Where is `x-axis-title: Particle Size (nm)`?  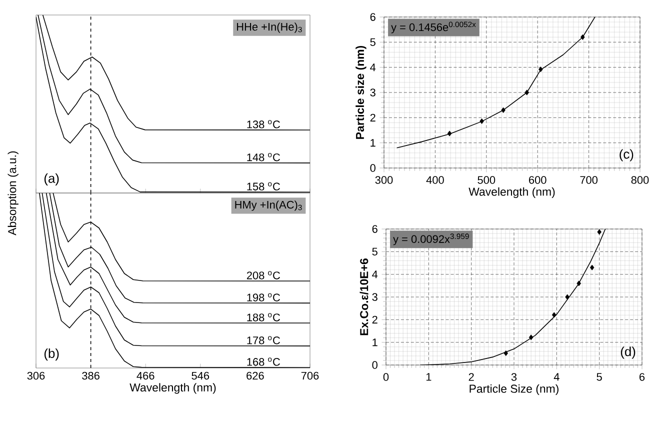
x-axis-title: Particle Size (nm) is located at coordinates (514, 390).